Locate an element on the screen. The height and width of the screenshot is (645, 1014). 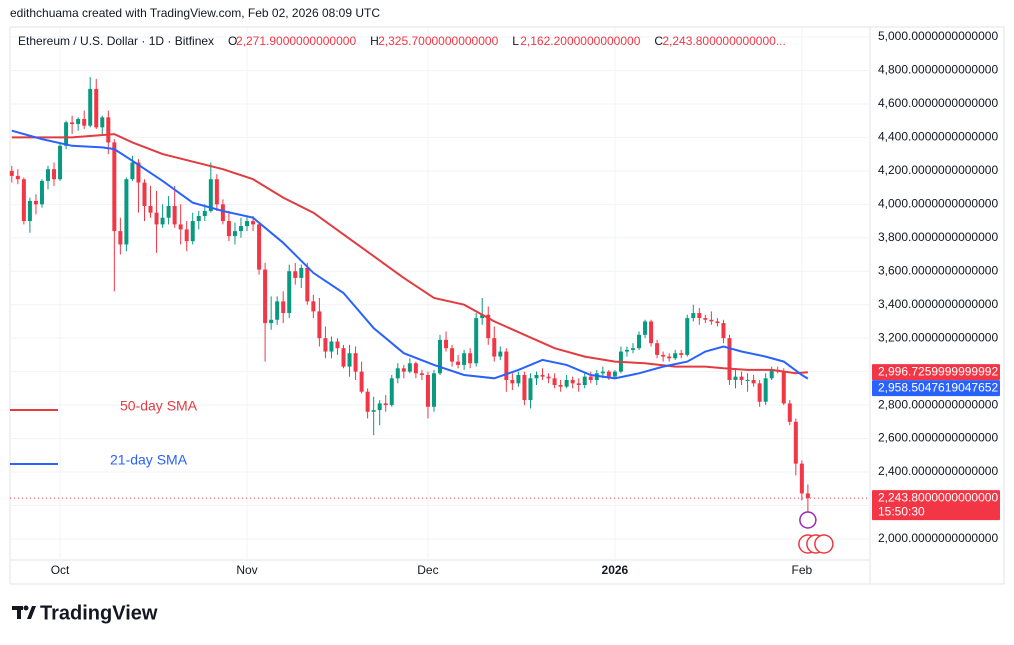
y-tick-label: 3,200.0000000000000 is located at coordinates (938, 337).